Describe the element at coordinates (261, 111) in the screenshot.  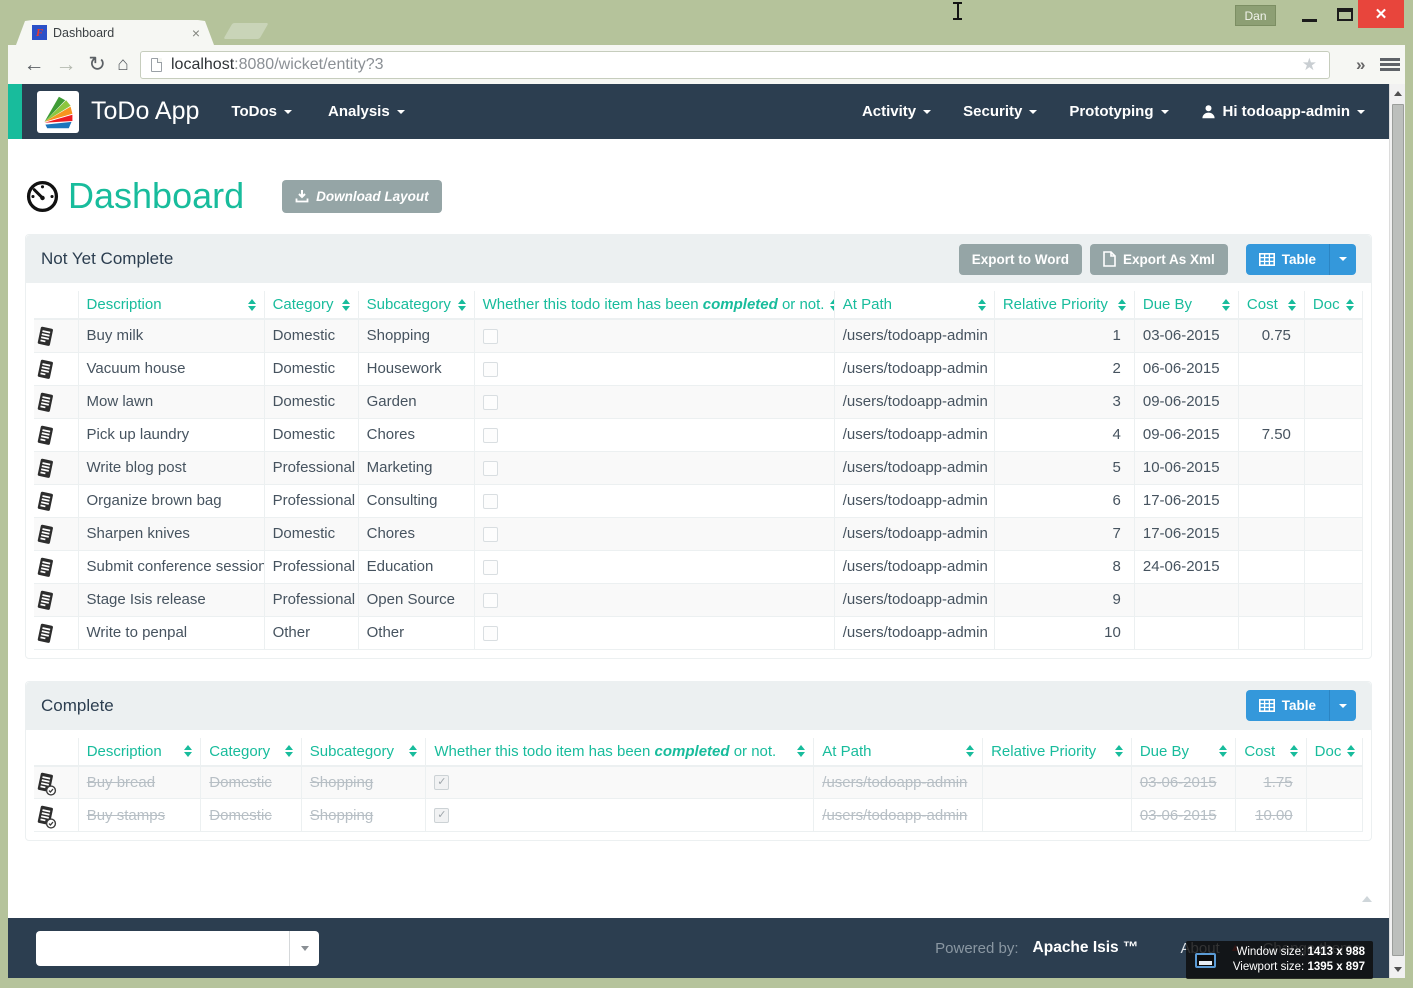
I see `menu-todos: ToDos` at that location.